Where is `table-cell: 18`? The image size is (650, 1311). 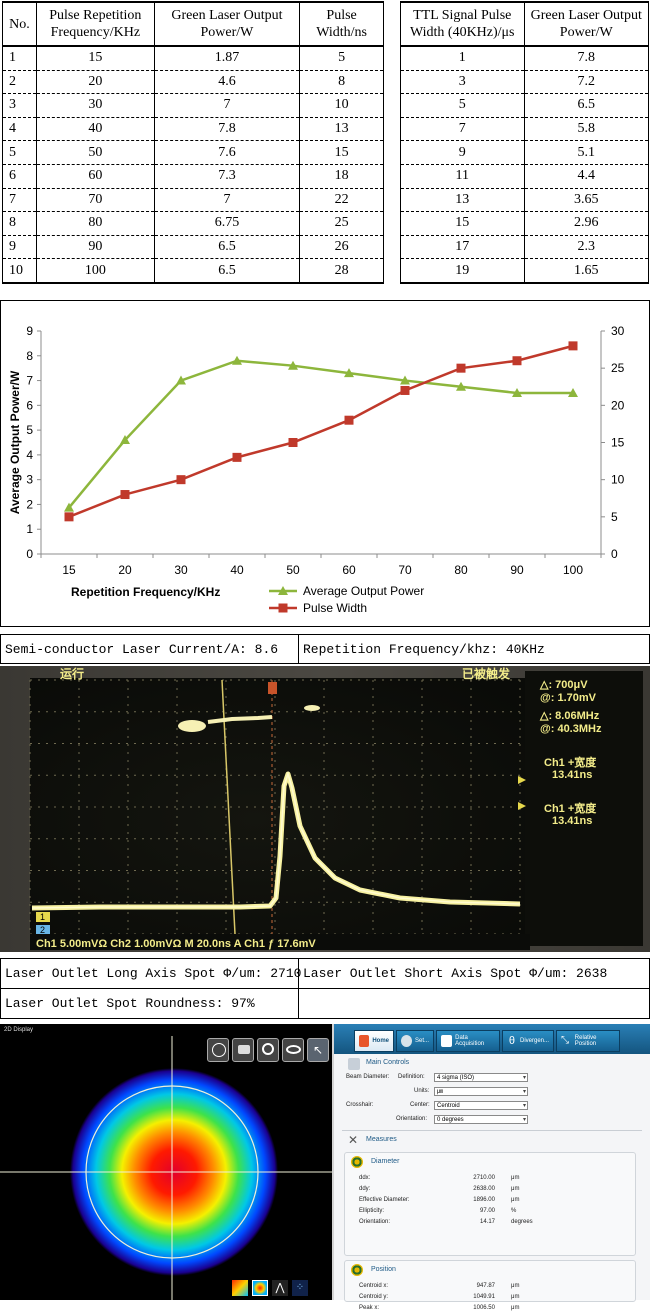 table-cell: 18 is located at coordinates (341, 176).